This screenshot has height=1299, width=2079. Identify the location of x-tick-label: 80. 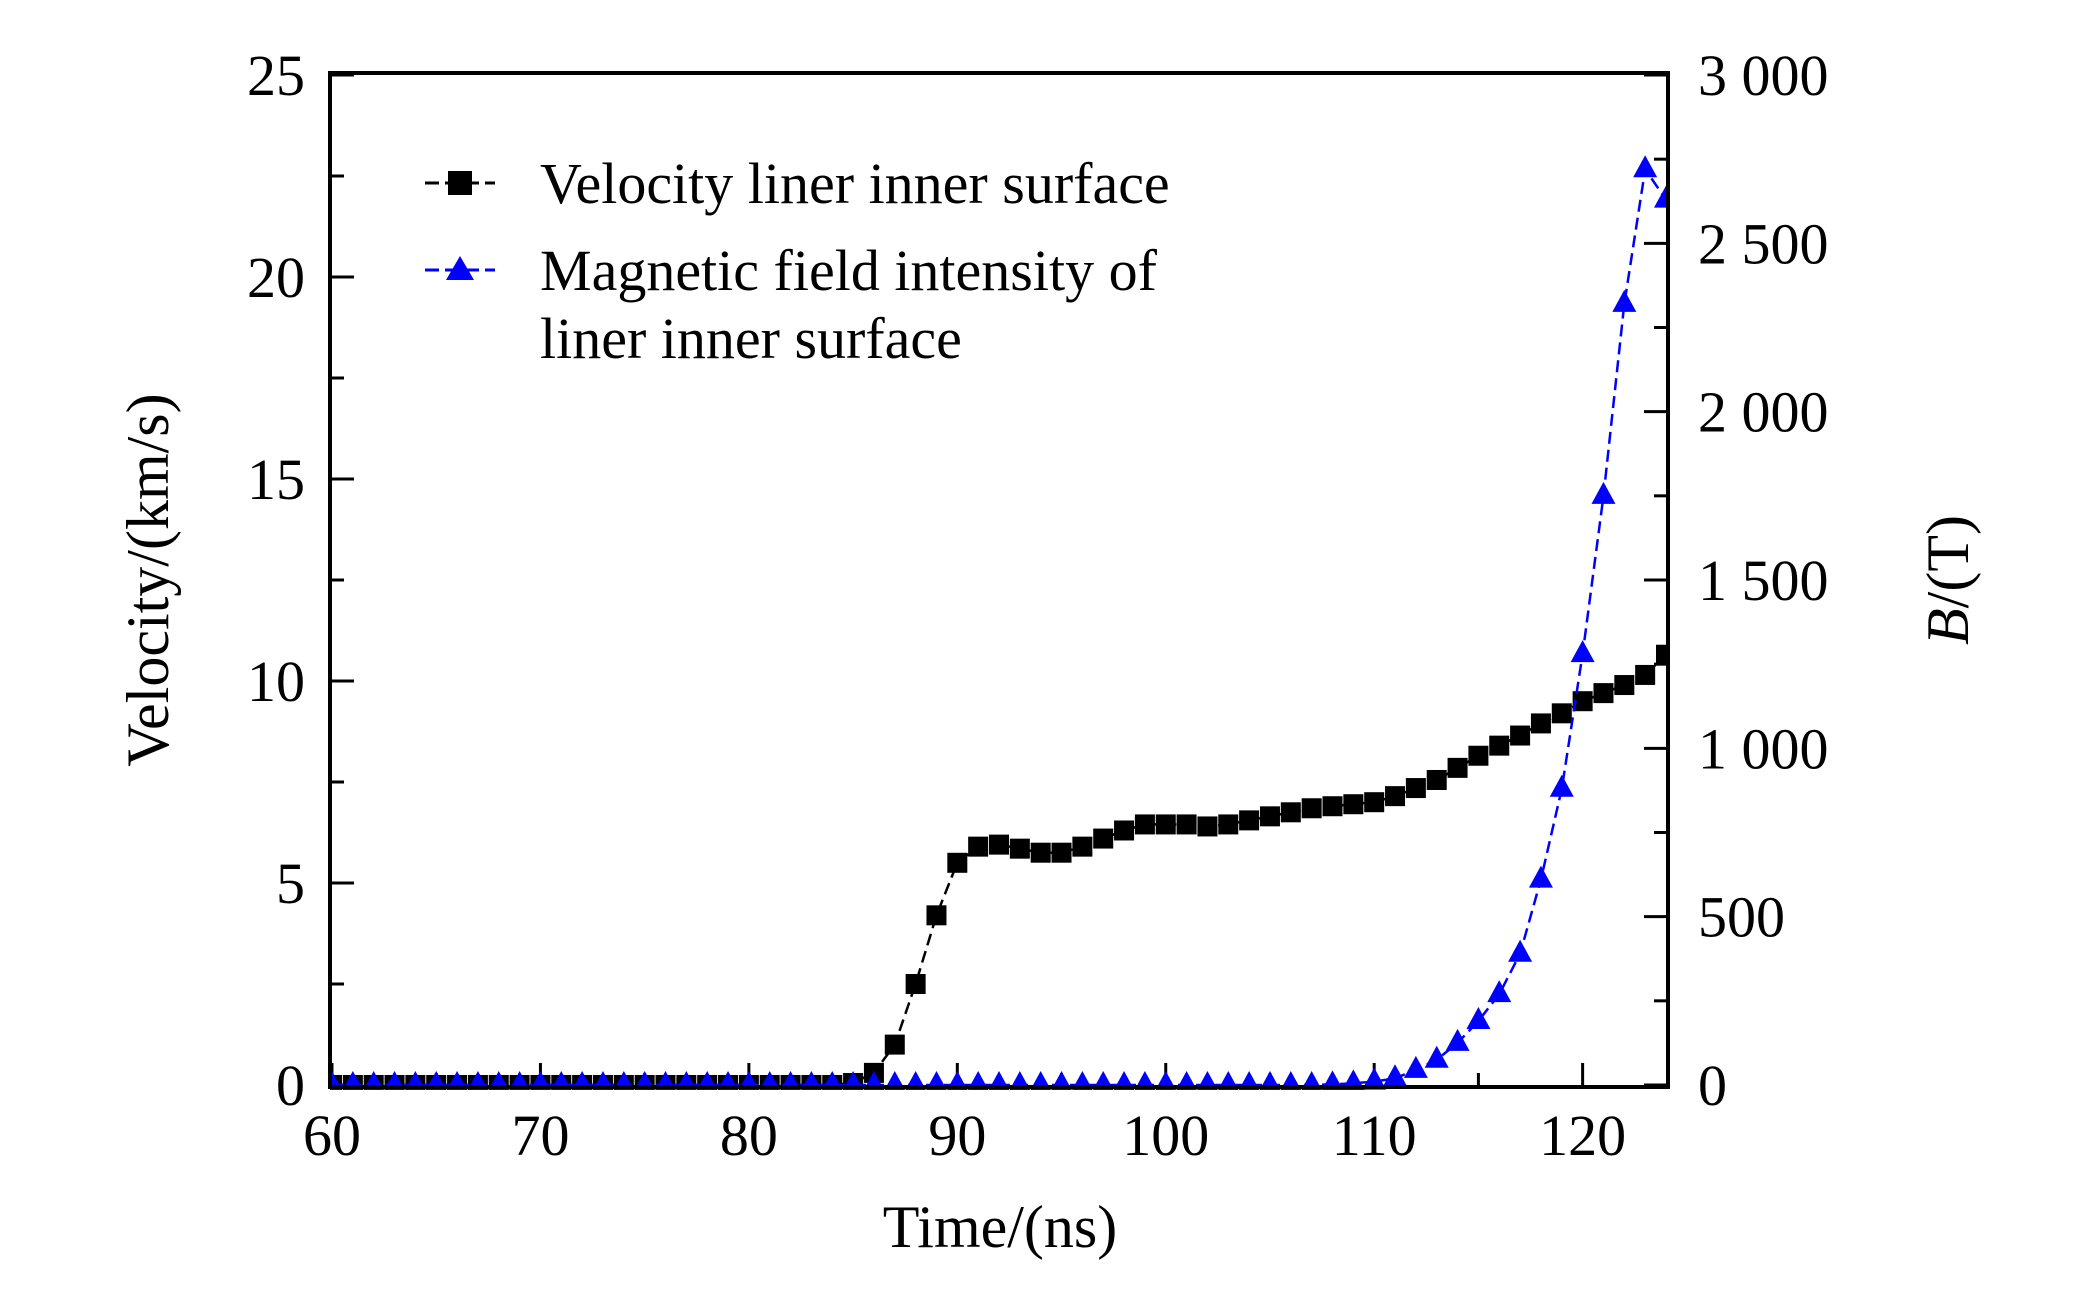
(749, 1135).